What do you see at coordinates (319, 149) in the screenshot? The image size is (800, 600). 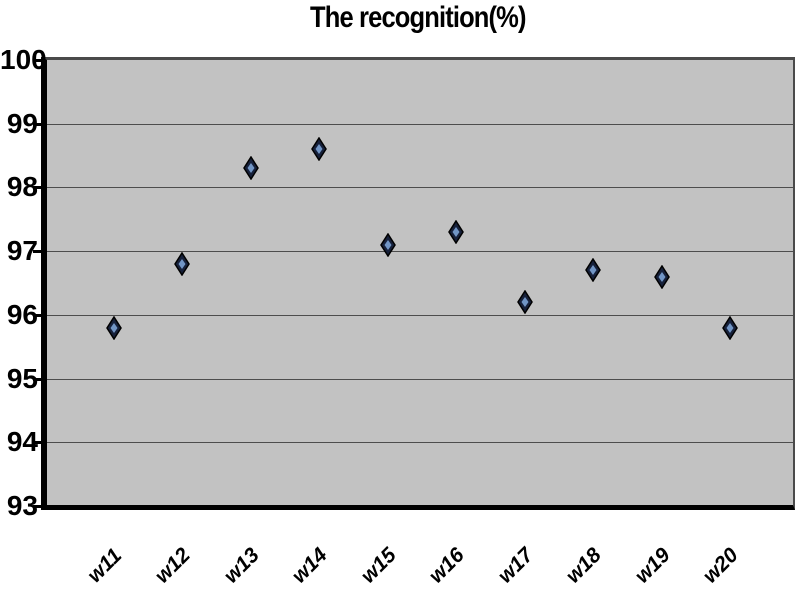 I see `data-point-w14` at bounding box center [319, 149].